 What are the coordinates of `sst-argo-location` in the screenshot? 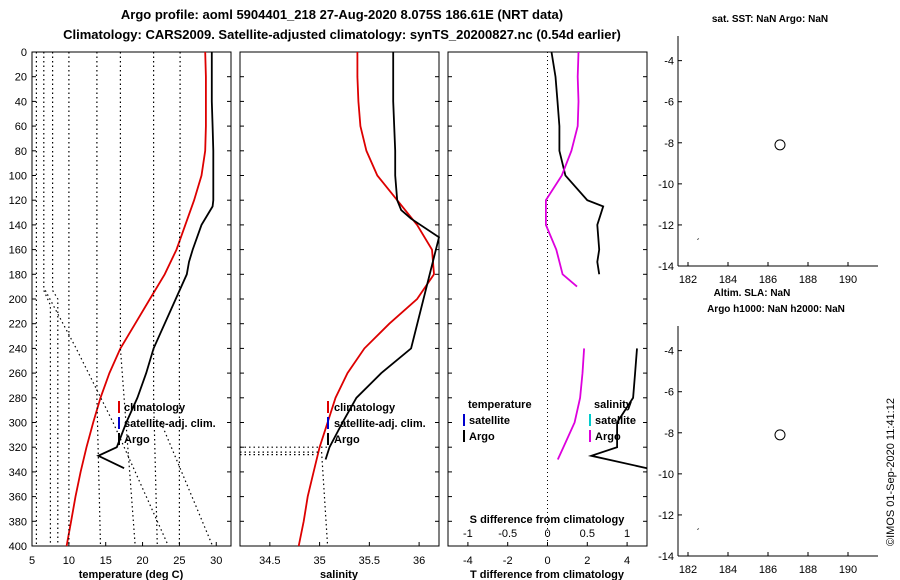 It's located at (780, 145).